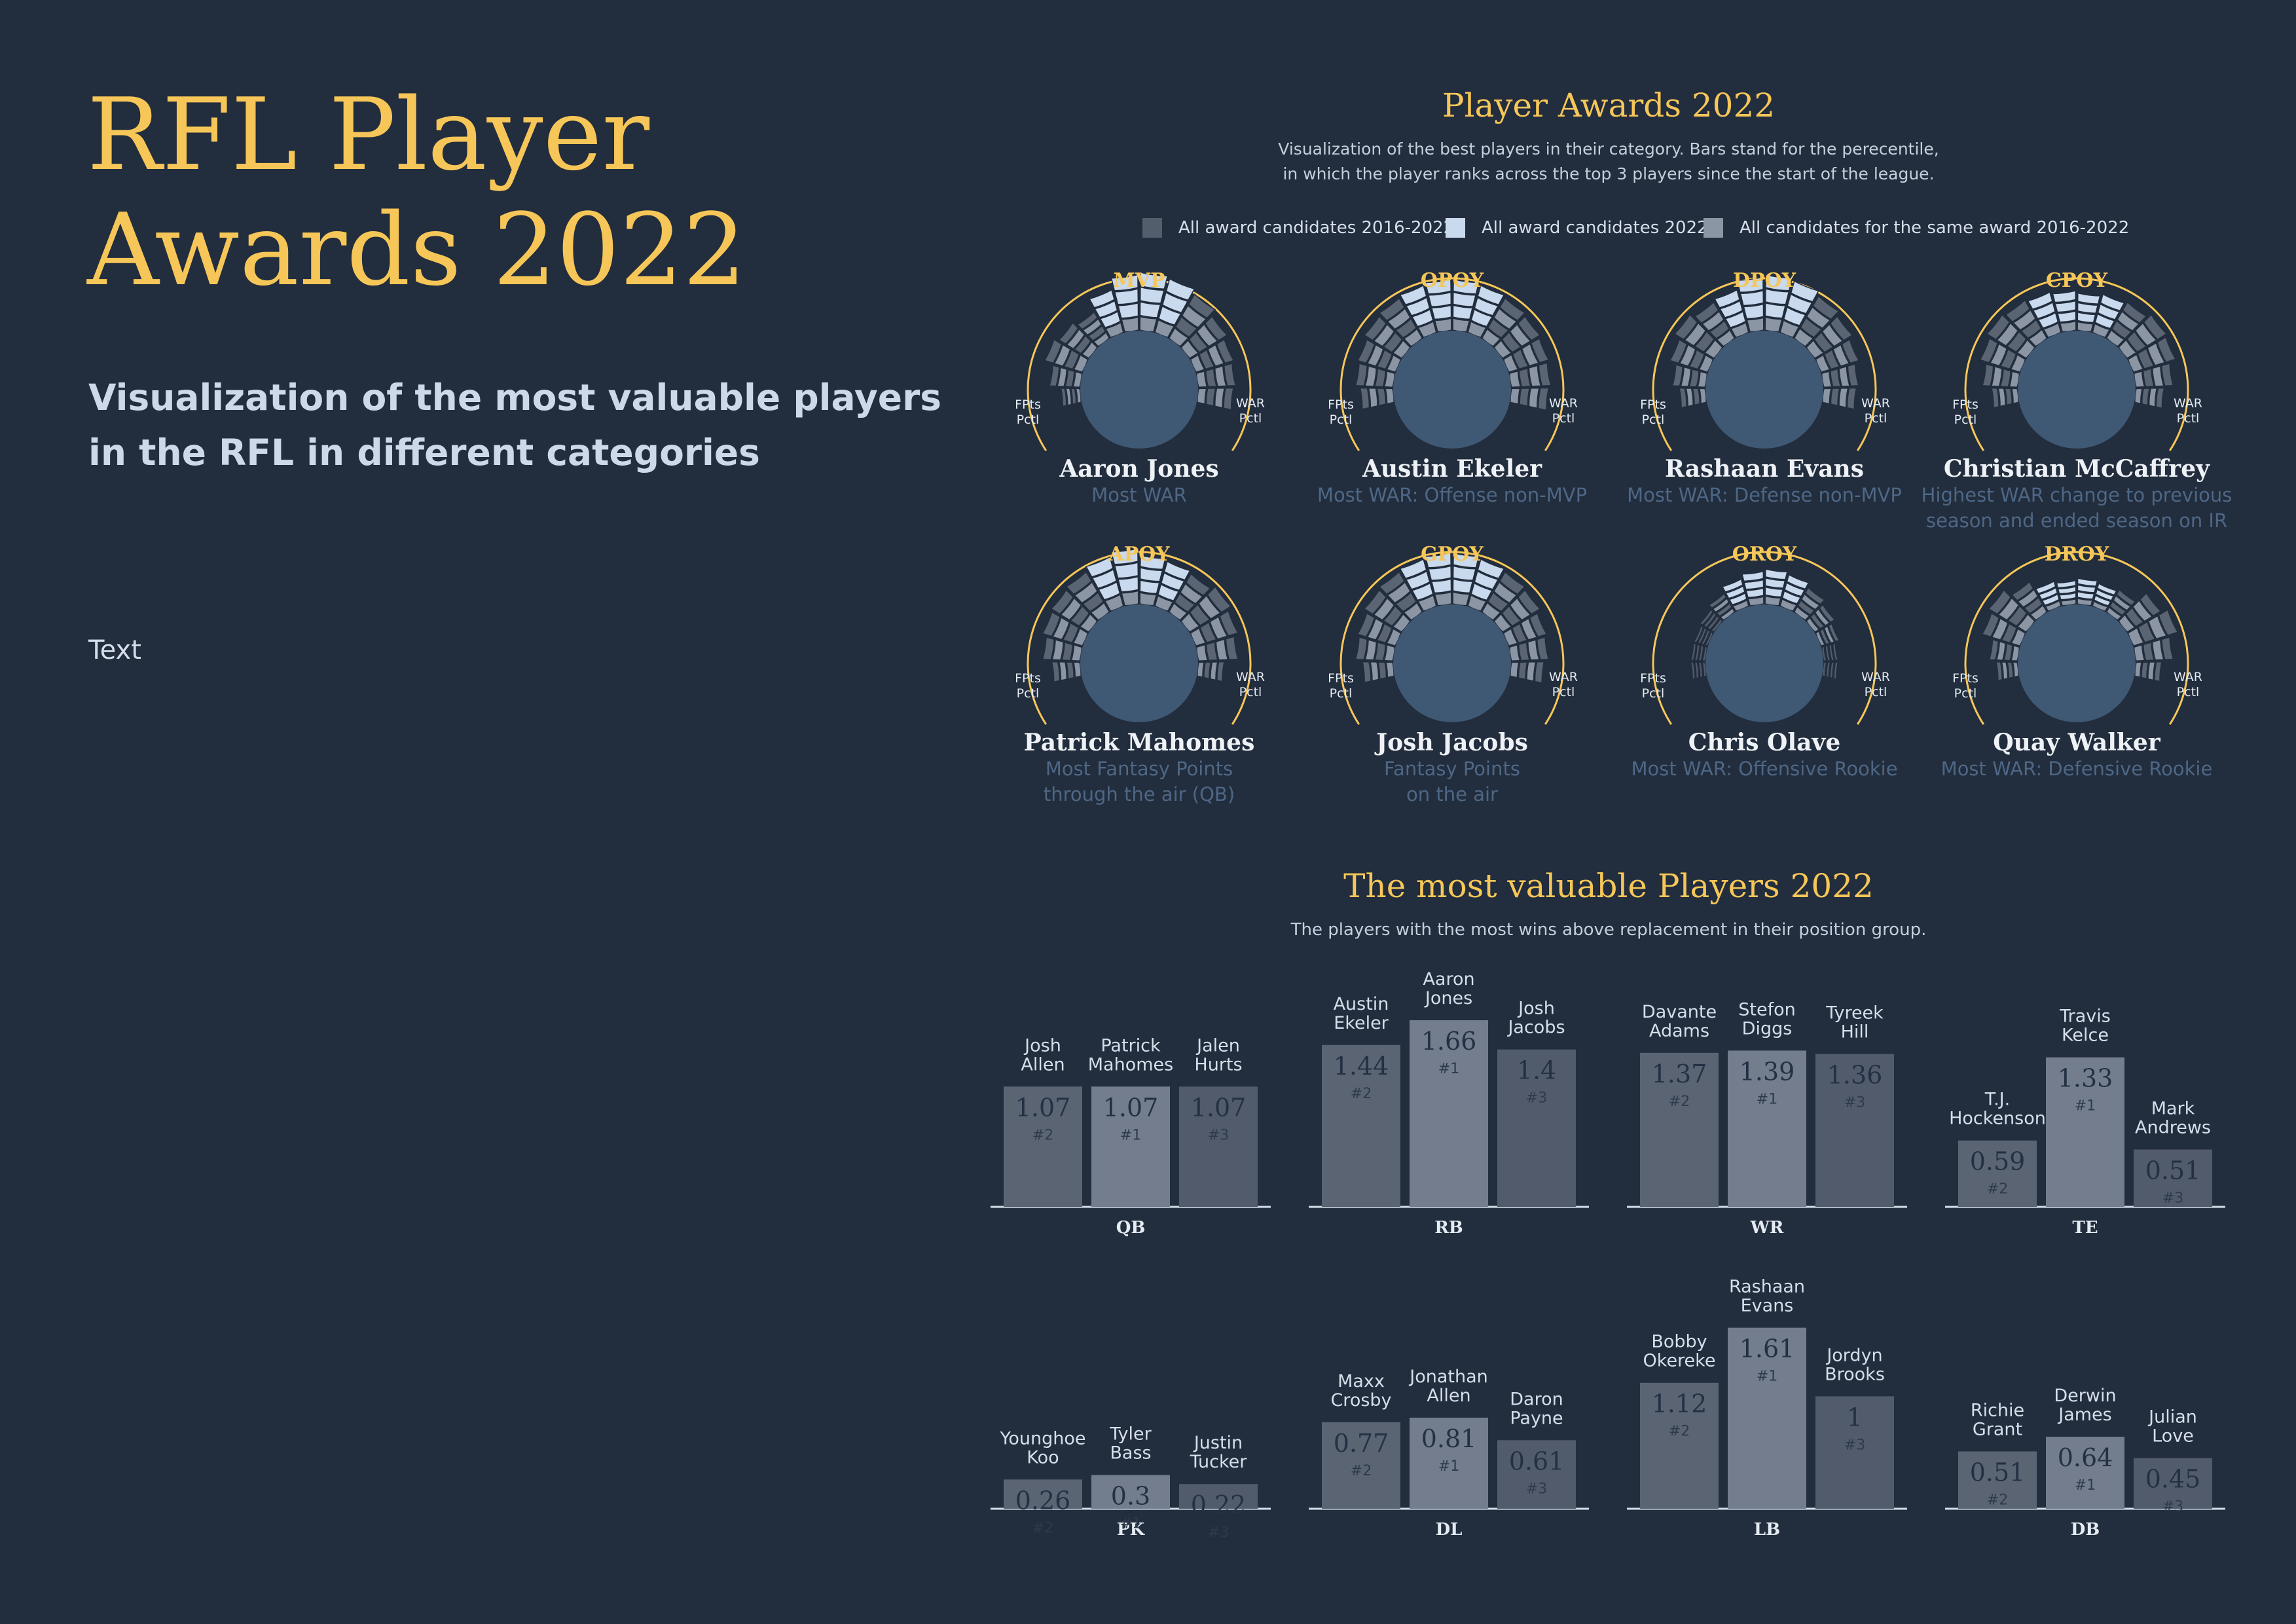  Describe the element at coordinates (1536, 1009) in the screenshot. I see `player-name-label: Josh` at that location.